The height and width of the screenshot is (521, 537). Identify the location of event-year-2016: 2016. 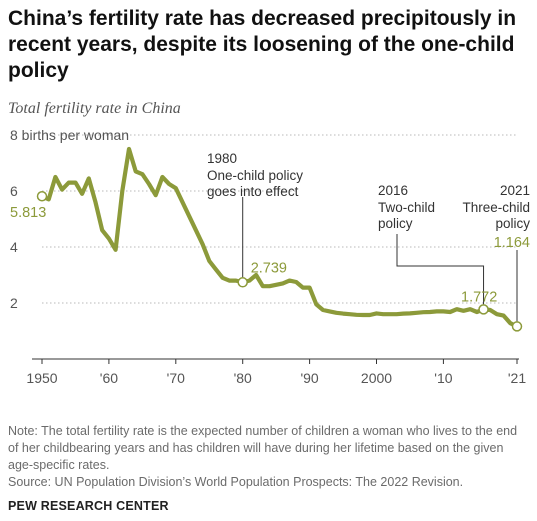
(393, 190).